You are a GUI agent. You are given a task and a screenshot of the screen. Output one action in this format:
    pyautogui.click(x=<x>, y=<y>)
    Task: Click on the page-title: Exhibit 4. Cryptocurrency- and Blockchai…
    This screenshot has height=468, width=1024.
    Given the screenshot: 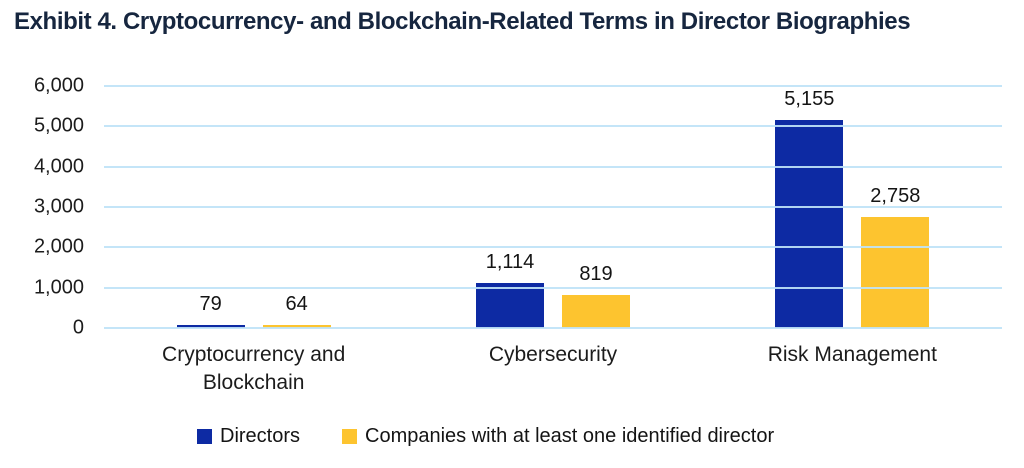 What is the action you would take?
    pyautogui.click(x=462, y=21)
    